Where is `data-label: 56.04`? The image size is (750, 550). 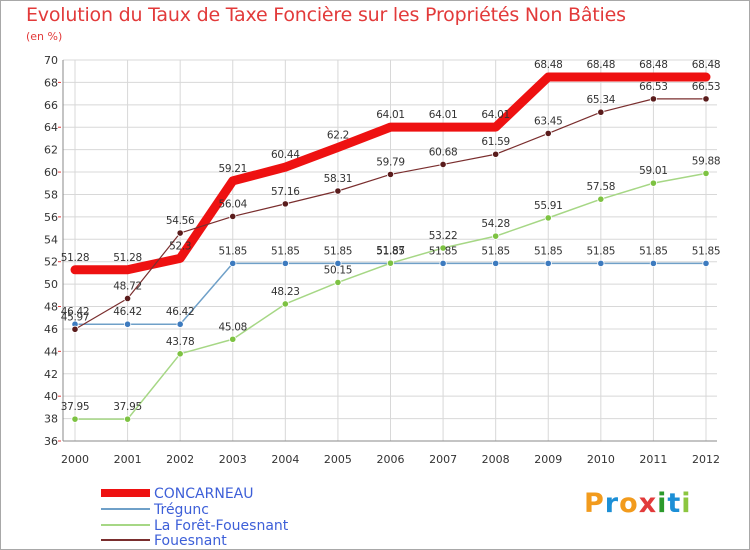
data-label: 56.04 is located at coordinates (232, 204).